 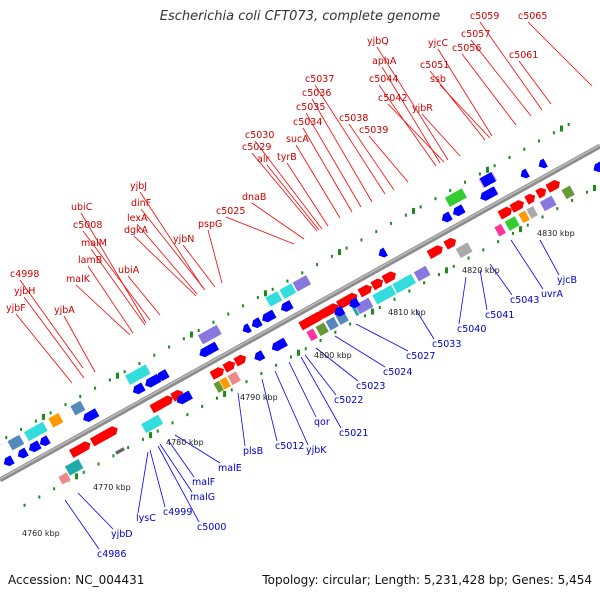 What do you see at coordinates (146, 518) in the screenshot?
I see `gene-label: lysC` at bounding box center [146, 518].